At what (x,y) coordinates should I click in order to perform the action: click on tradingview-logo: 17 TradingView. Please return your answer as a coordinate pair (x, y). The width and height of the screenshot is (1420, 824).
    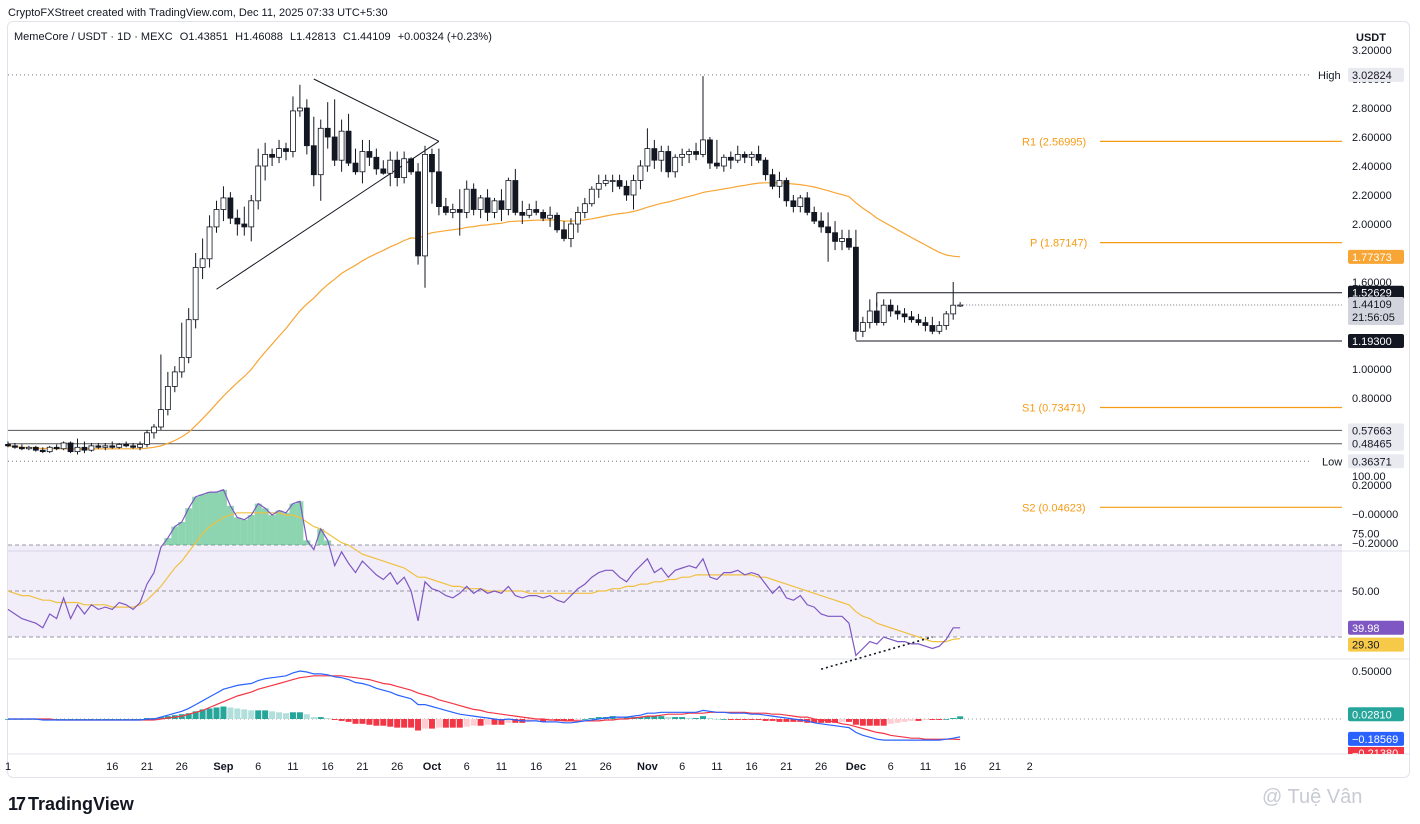
    Looking at the image, I should click on (71, 804).